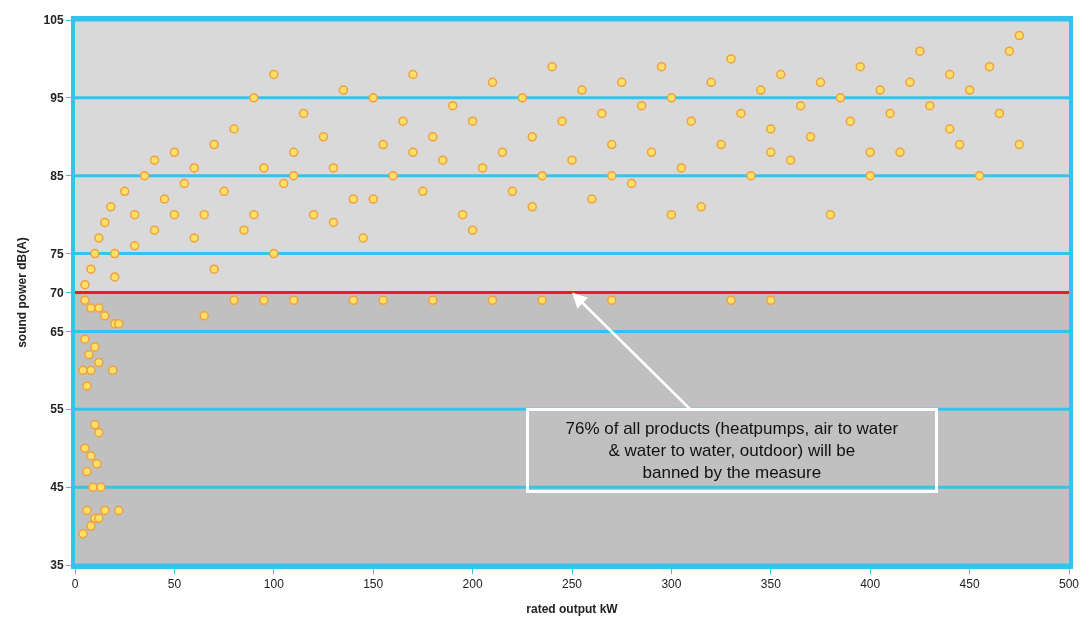 The width and height of the screenshot is (1091, 627). Describe the element at coordinates (870, 584) in the screenshot. I see `x-tick-label: 400` at that location.